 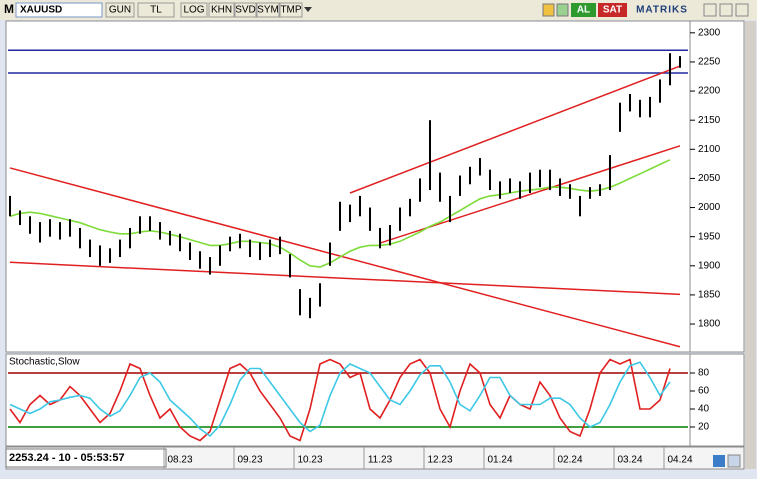 I want to click on close-button, so click(x=742, y=10).